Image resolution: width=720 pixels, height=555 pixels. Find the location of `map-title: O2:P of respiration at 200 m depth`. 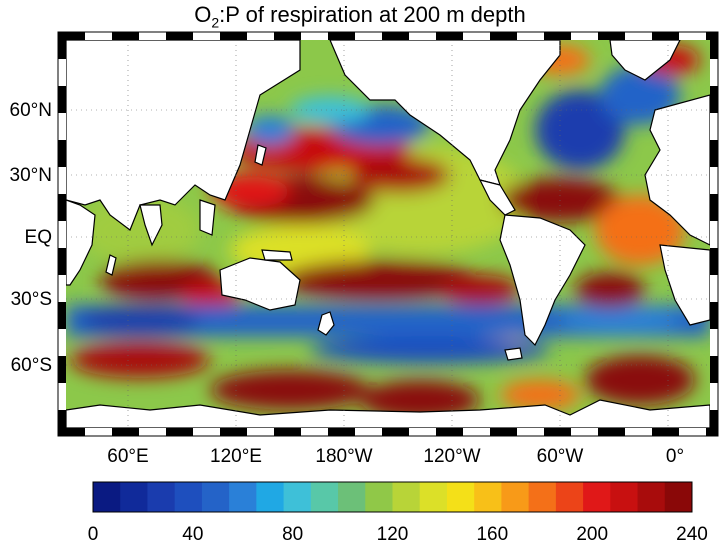

map-title: O2:P of respiration at 200 m depth is located at coordinates (360, 16).